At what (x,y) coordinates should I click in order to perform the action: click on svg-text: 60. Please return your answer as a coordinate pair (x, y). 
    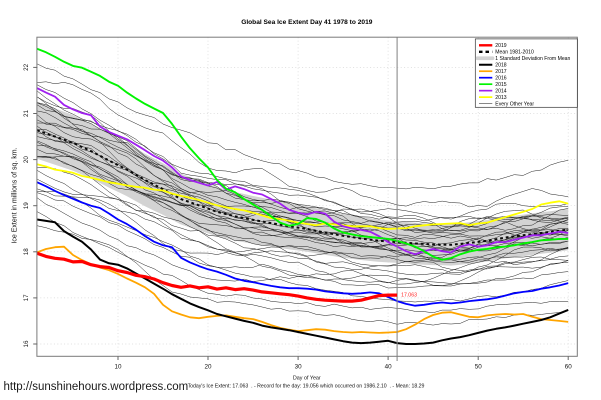
    Looking at the image, I should click on (569, 367).